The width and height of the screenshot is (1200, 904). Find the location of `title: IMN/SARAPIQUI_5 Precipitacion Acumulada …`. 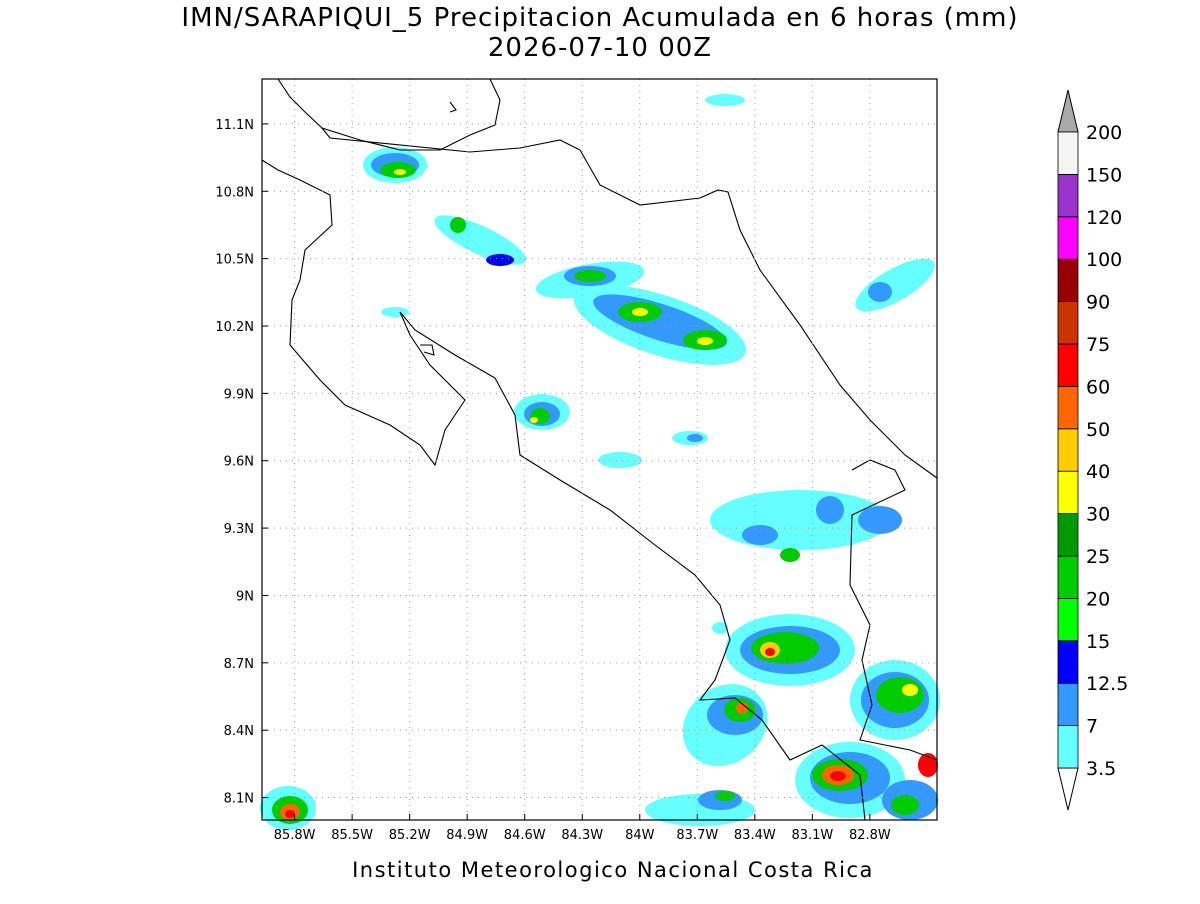

title: IMN/SARAPIQUI_5 Precipitacion Acumulada … is located at coordinates (599, 18).